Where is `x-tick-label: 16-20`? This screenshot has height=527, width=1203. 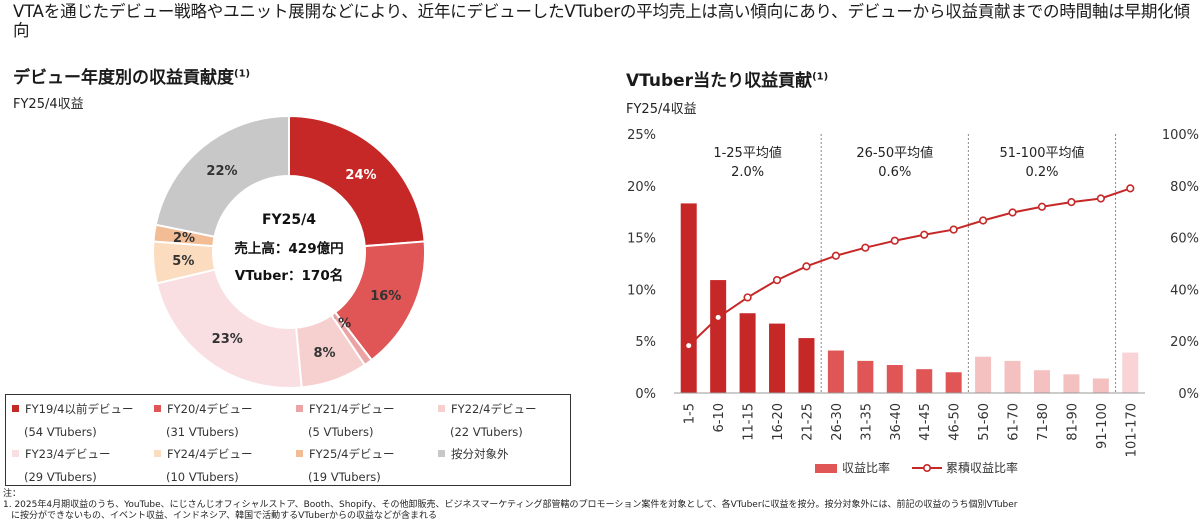 x-tick-label: 16-20 is located at coordinates (778, 422).